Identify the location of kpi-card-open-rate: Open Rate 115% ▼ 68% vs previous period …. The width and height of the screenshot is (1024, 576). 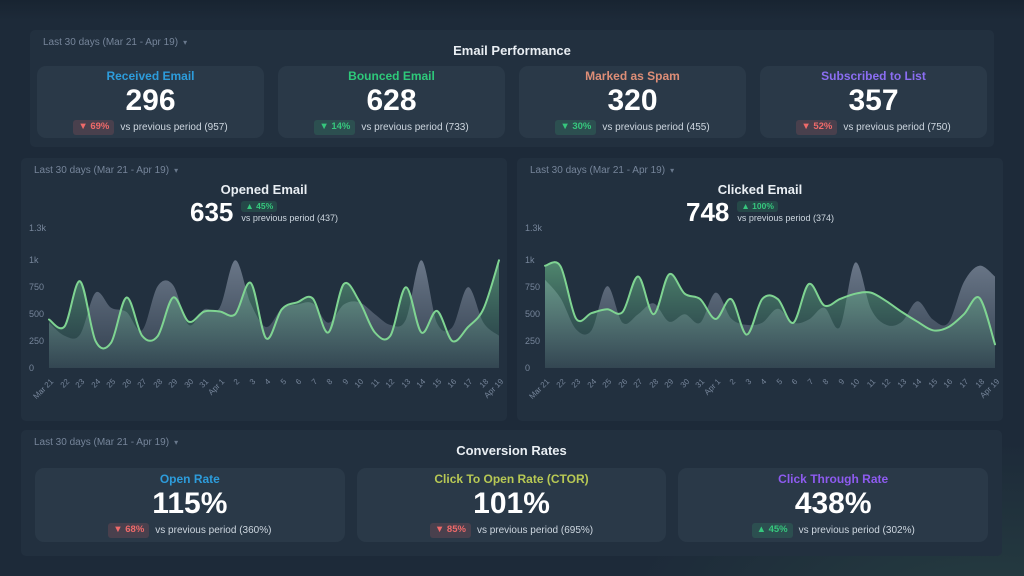
(190, 505).